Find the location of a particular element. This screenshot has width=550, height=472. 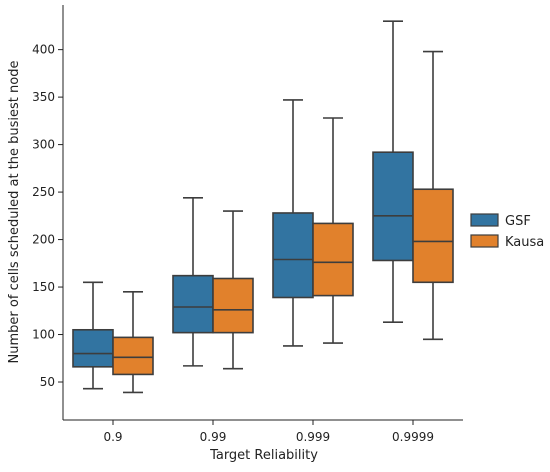

y-tick-label: 100 is located at coordinates (43, 335).